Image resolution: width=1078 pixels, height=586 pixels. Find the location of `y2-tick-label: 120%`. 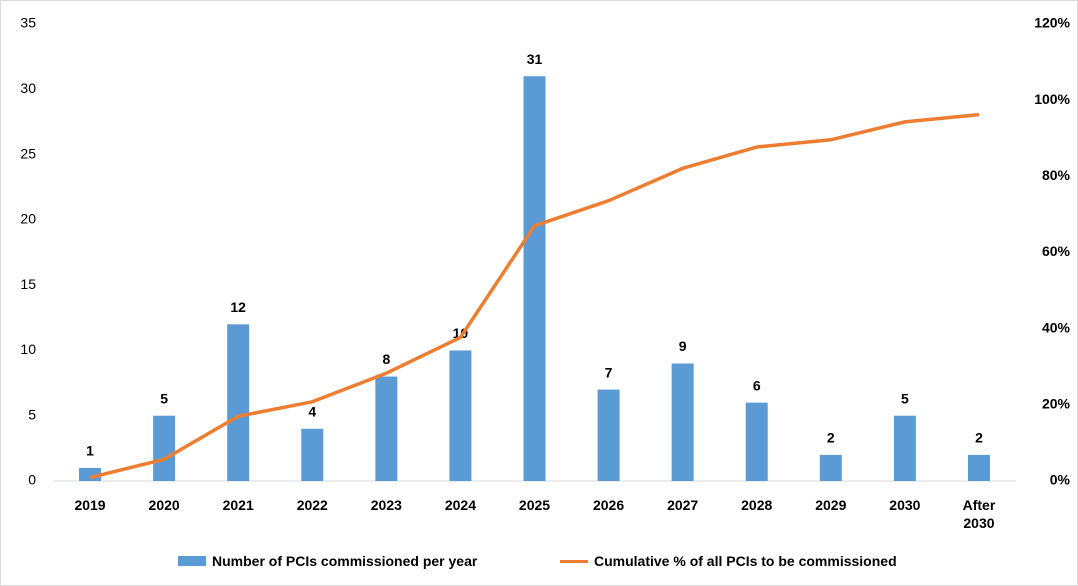

y2-tick-label: 120% is located at coordinates (1052, 23).